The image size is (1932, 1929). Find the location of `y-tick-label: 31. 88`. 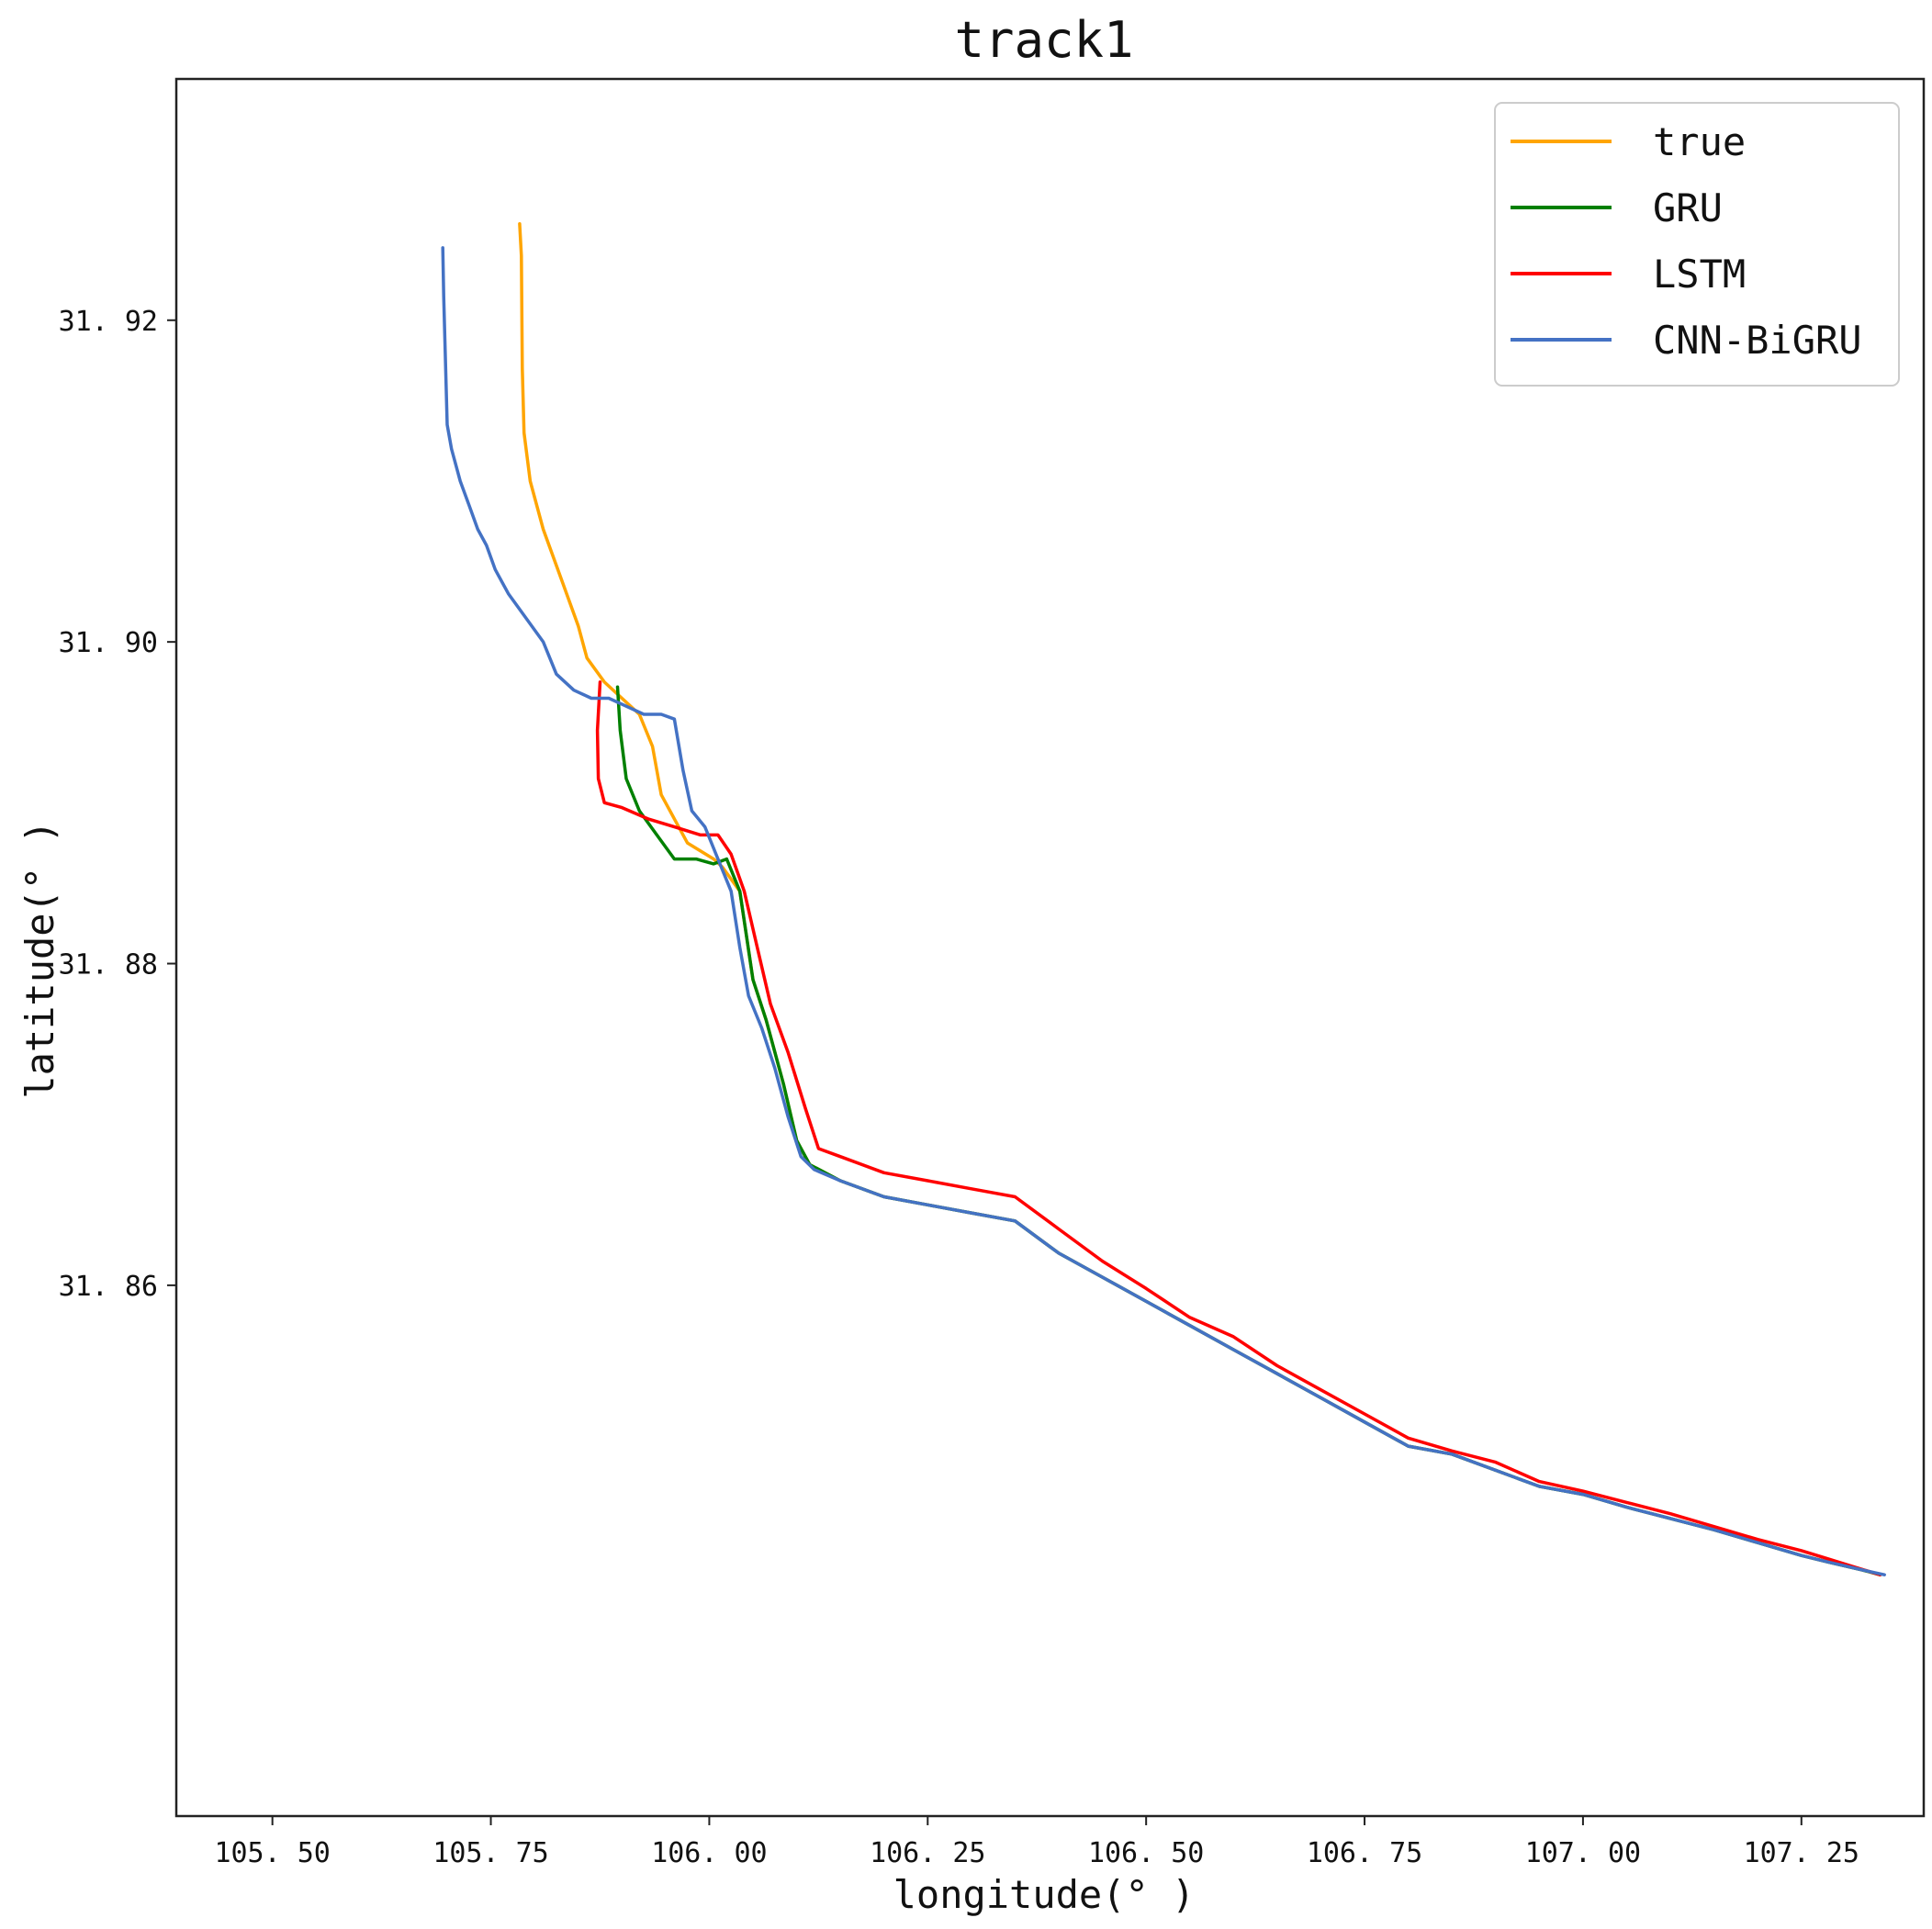

y-tick-label: 31. 88 is located at coordinates (109, 965).